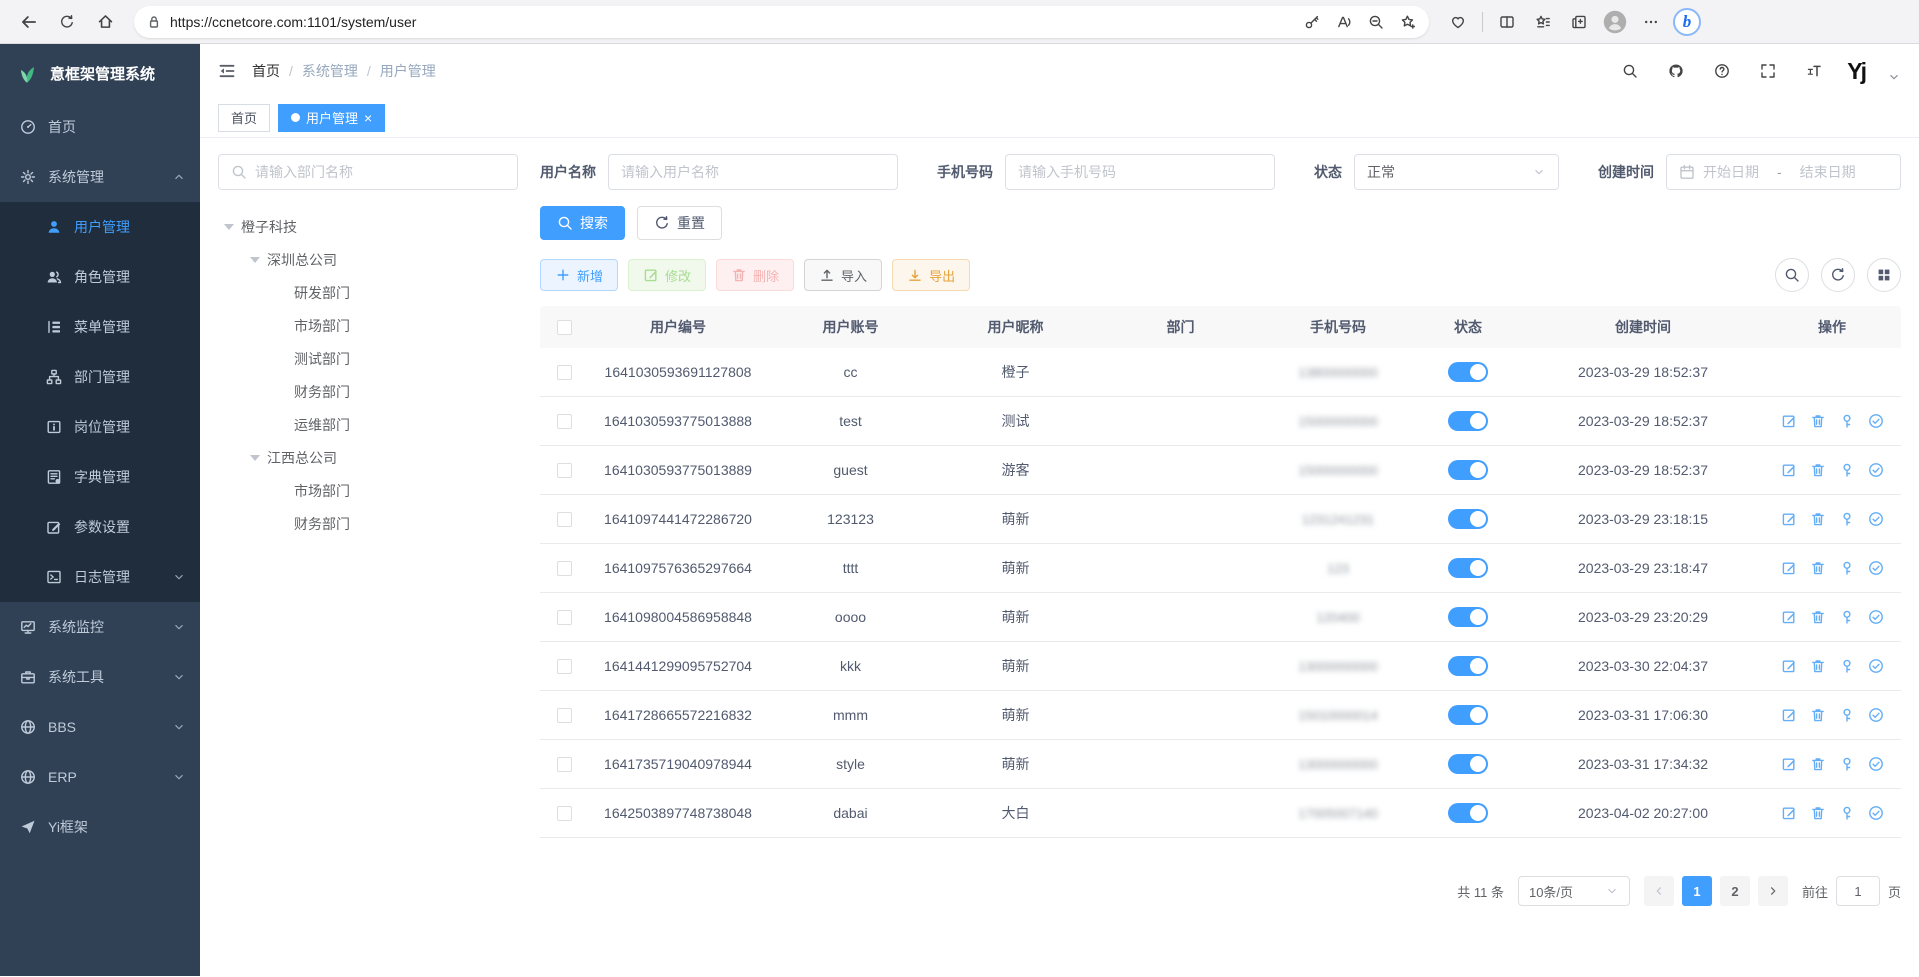 The image size is (1919, 977). What do you see at coordinates (67, 22) in the screenshot?
I see `refresh-button` at bounding box center [67, 22].